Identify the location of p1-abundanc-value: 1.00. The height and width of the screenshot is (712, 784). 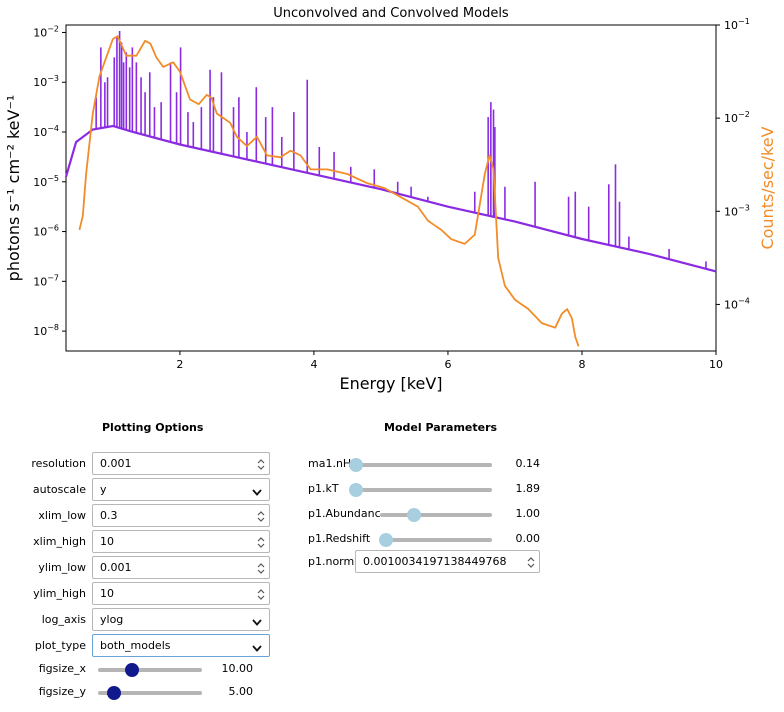
(528, 513).